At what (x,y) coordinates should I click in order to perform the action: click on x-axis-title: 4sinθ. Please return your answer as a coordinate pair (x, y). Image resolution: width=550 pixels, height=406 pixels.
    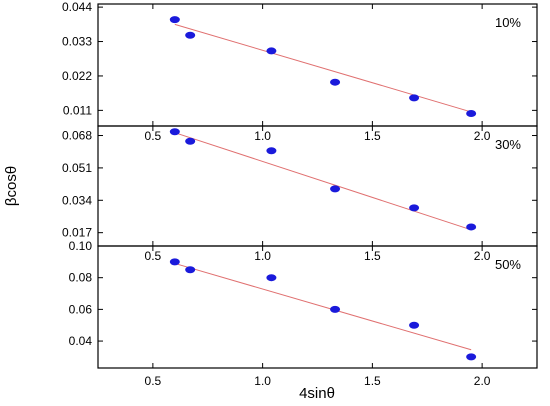
    Looking at the image, I should click on (317, 393).